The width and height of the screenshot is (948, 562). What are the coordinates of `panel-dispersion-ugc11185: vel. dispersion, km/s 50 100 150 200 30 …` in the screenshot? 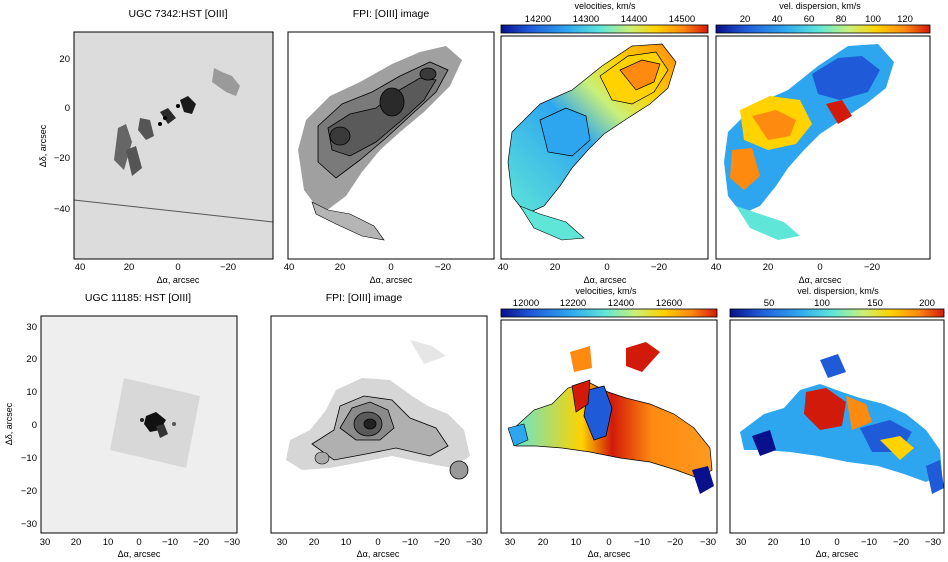 It's located at (837, 422).